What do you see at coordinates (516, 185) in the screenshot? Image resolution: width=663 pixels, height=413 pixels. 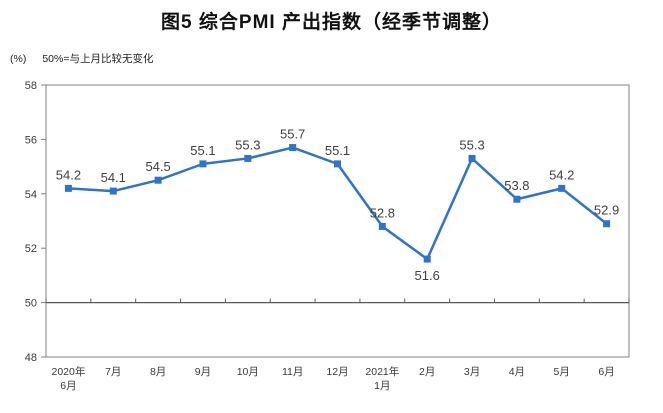 I see `data-point-label: 53.8` at bounding box center [516, 185].